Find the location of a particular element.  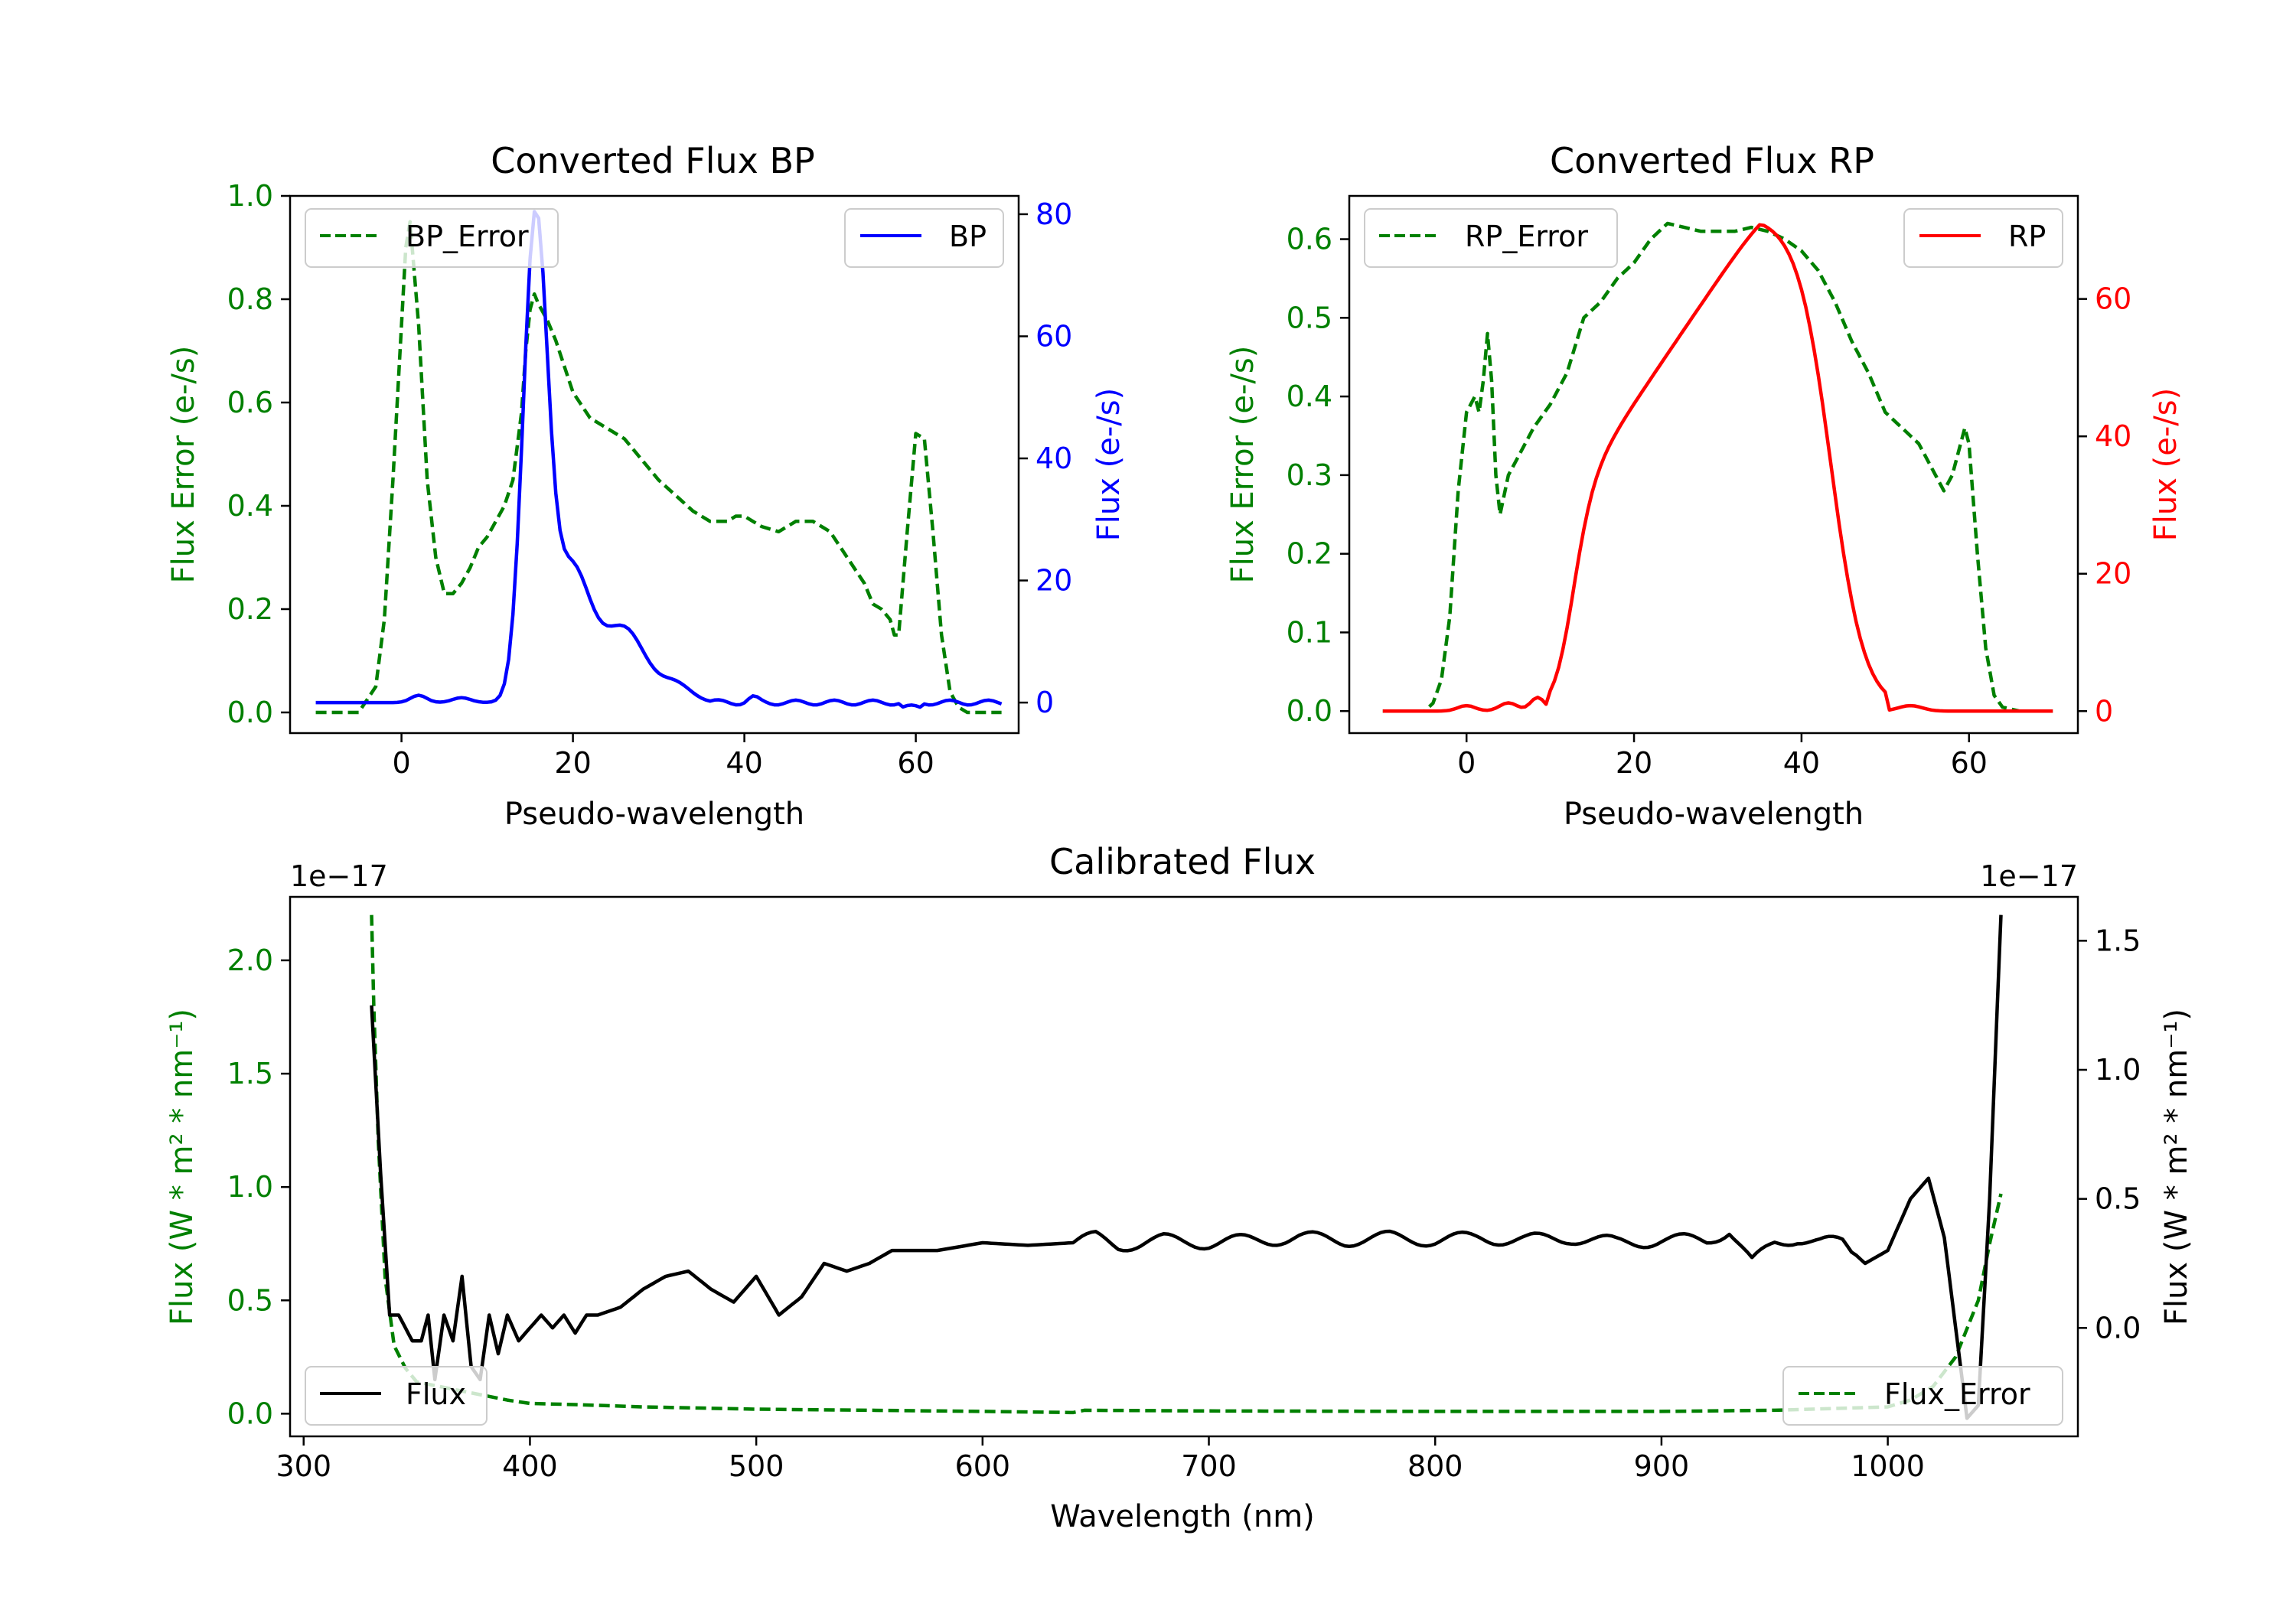

cal-xtick-label: 1000 is located at coordinates (1888, 1466).